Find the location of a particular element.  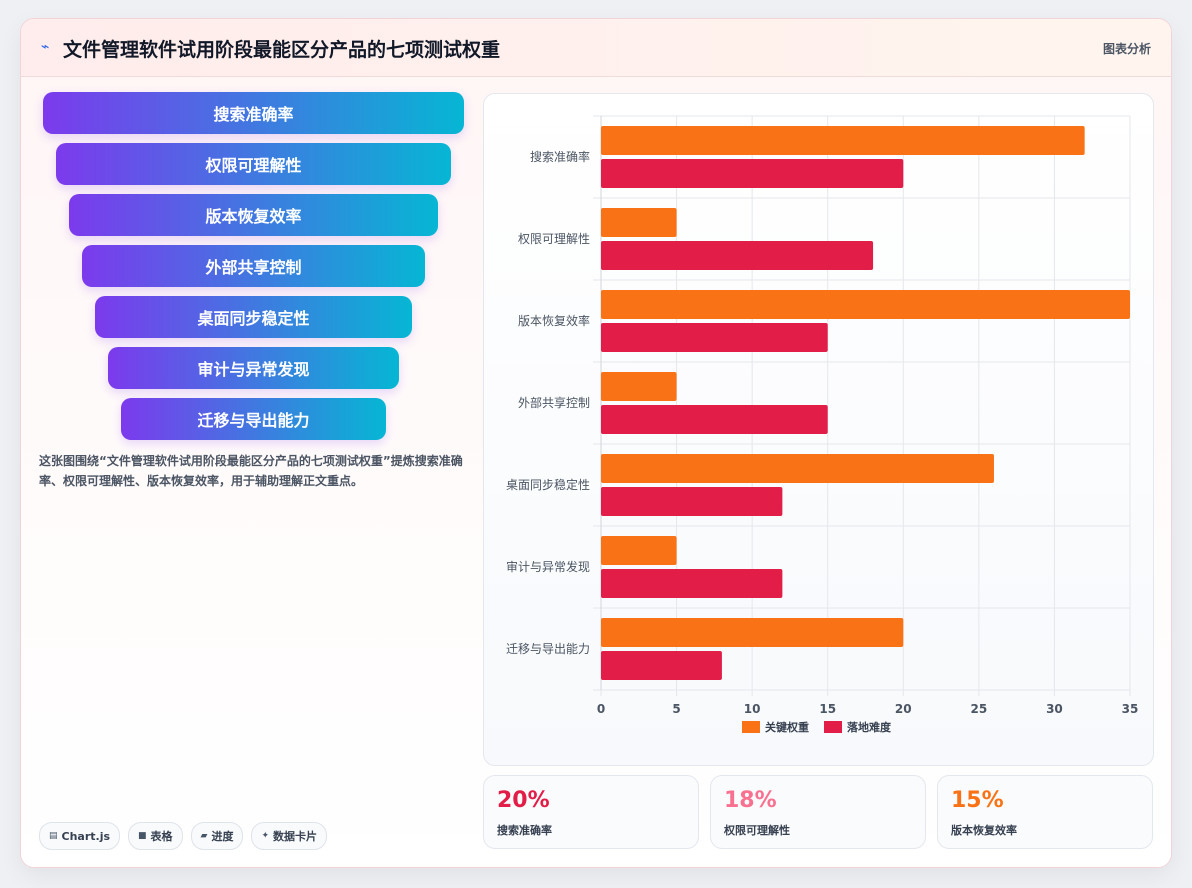

funnel-step: 版本恢复效率 is located at coordinates (253, 215).